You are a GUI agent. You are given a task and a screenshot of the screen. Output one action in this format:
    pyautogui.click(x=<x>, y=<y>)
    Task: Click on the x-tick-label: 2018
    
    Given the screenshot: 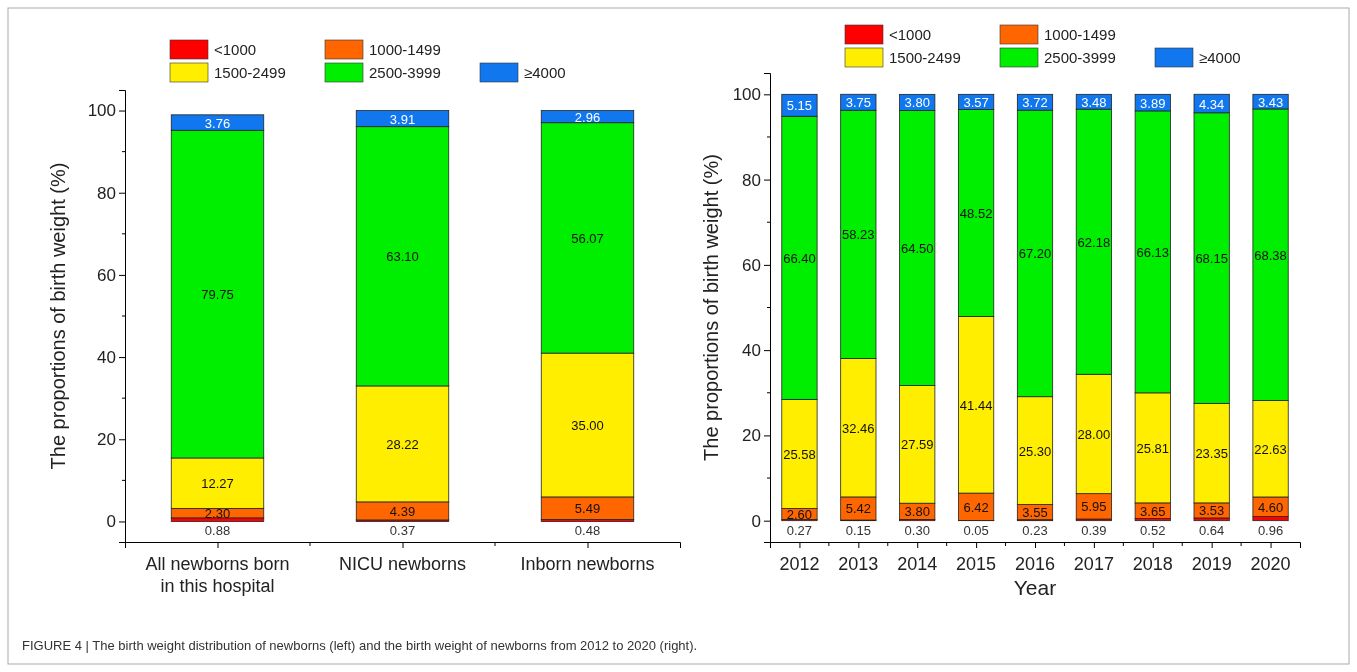 What is the action you would take?
    pyautogui.click(x=1152, y=564)
    